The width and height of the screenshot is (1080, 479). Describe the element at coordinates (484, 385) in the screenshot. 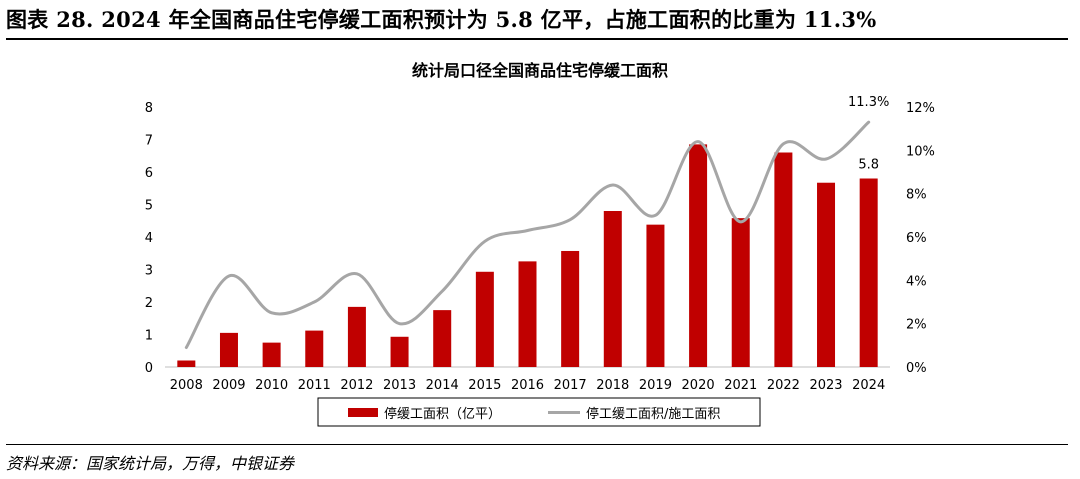

I see `x-axis-tick-label: 2015` at that location.